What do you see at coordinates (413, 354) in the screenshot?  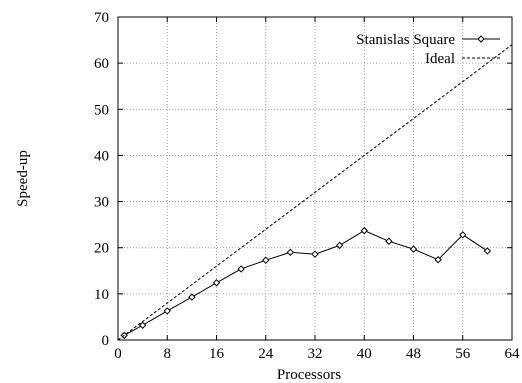 I see `x-tick-label-48: 48` at bounding box center [413, 354].